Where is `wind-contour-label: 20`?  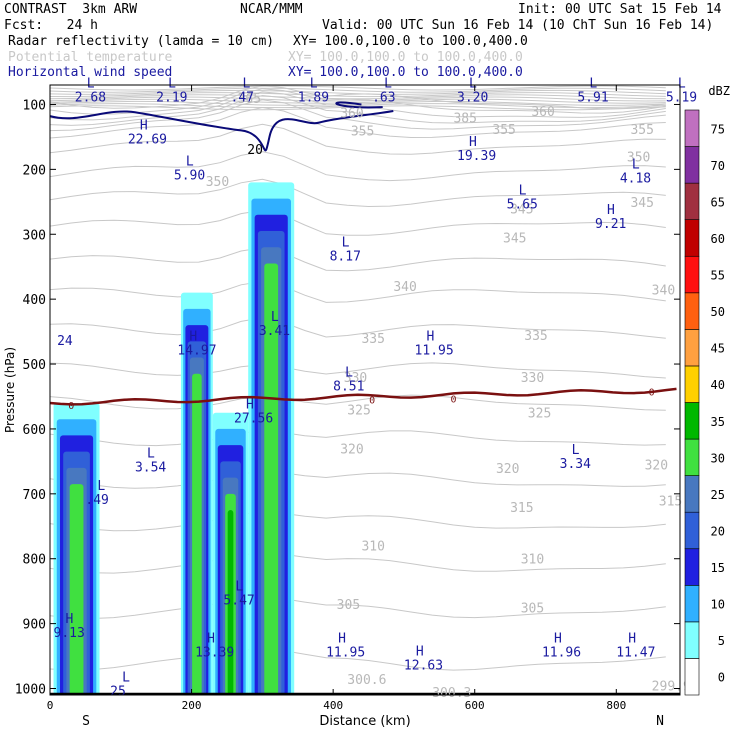 wind-contour-label: 20 is located at coordinates (255, 150).